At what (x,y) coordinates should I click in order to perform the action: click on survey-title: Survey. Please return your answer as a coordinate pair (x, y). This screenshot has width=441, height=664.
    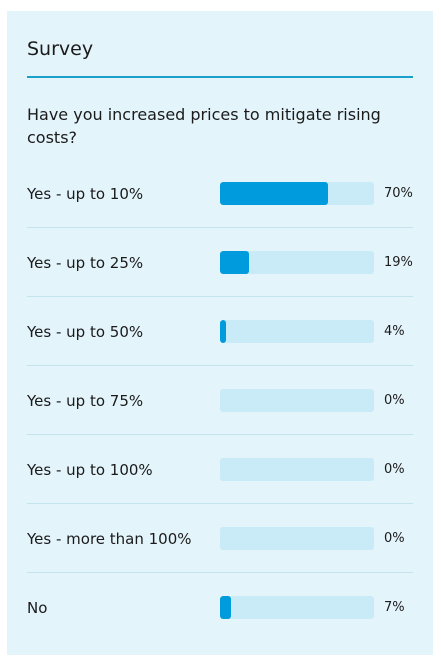
    Looking at the image, I should click on (60, 49).